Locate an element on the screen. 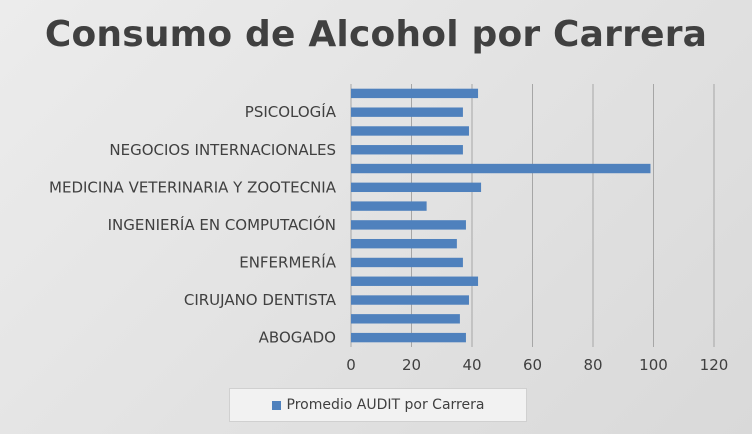 This screenshot has width=752, height=434. x-tick-label: 60 is located at coordinates (532, 365).